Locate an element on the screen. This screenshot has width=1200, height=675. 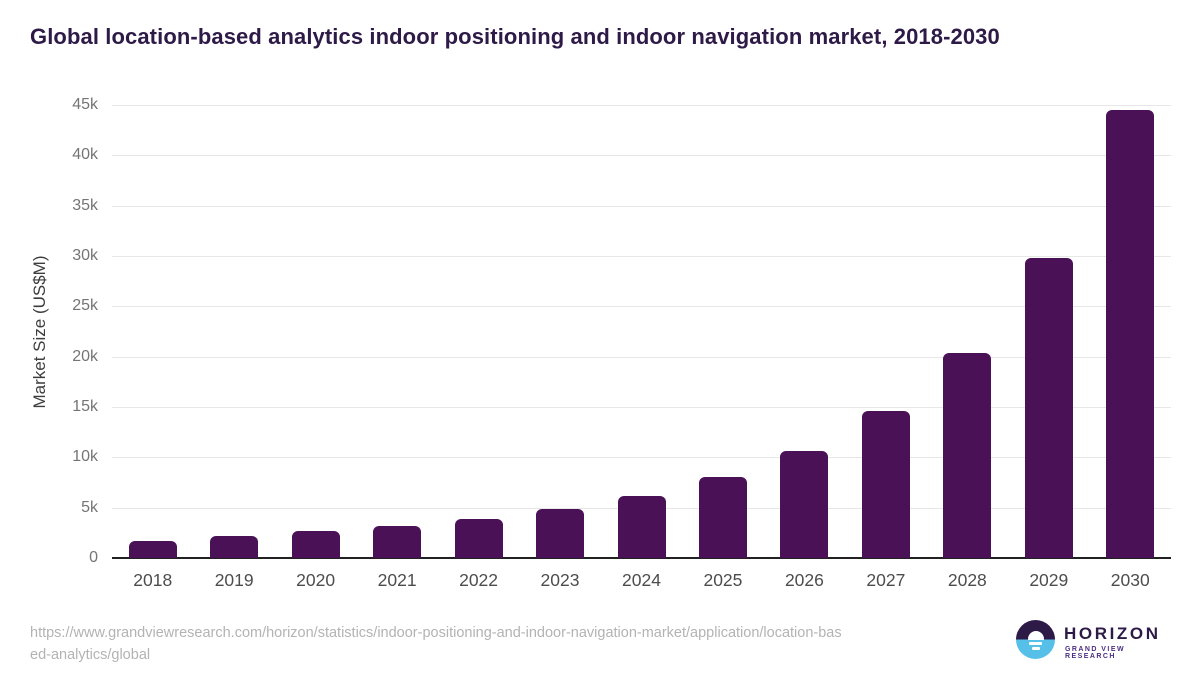
x-axis-line is located at coordinates (641, 558).